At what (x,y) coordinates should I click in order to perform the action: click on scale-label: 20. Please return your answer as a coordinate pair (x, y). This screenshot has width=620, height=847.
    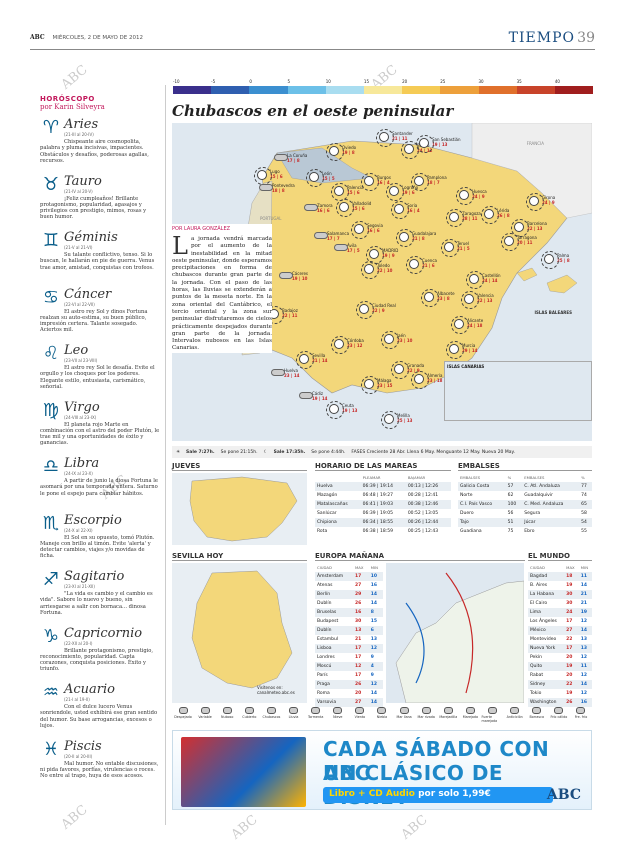
    Looking at the image, I should click on (405, 81).